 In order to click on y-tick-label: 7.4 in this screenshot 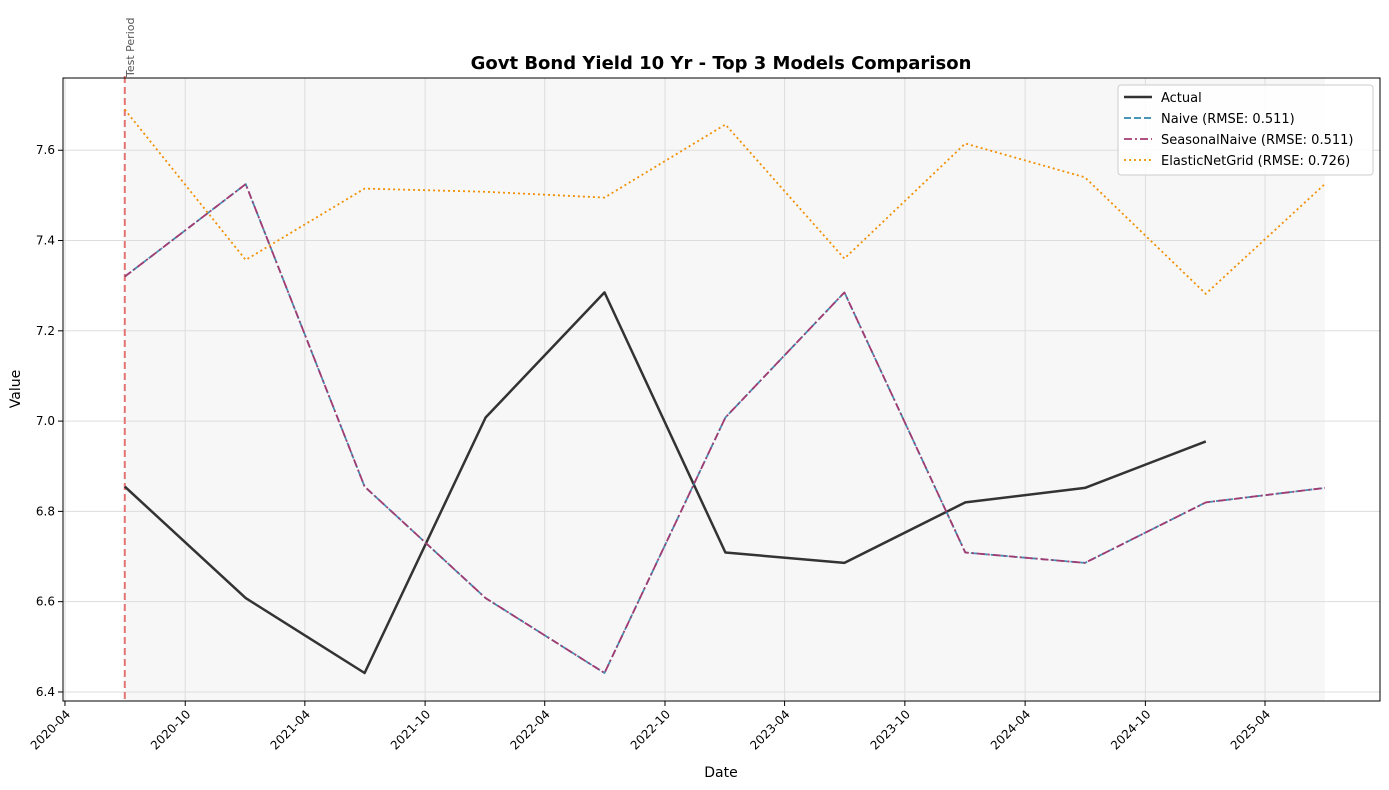, I will do `click(45, 241)`.